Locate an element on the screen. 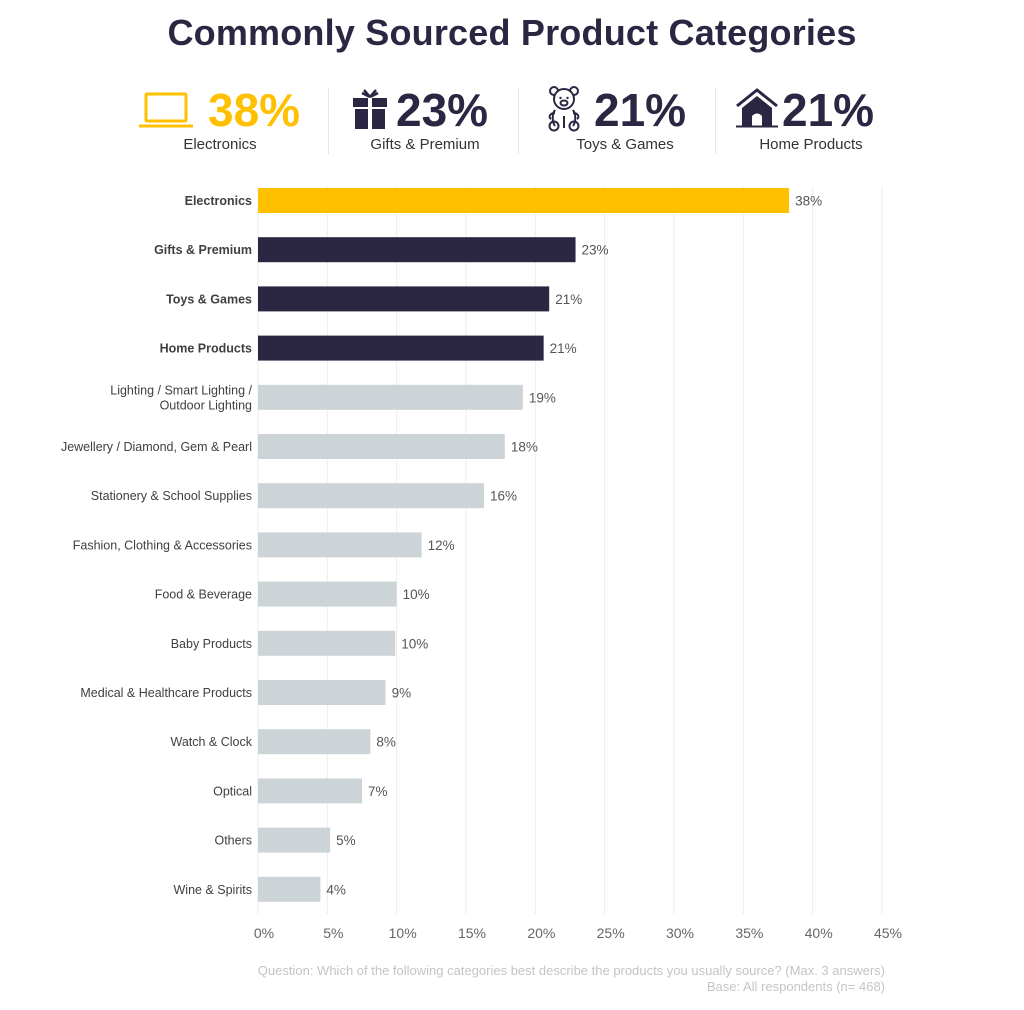 This screenshot has width=1024, height=1010. teddy-bear-icon is located at coordinates (564, 111).